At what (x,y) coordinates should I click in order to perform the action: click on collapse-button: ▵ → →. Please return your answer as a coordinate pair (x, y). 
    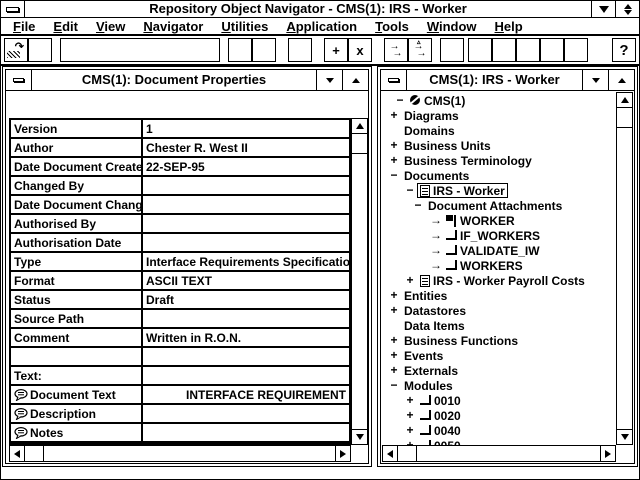
    Looking at the image, I should click on (420, 50).